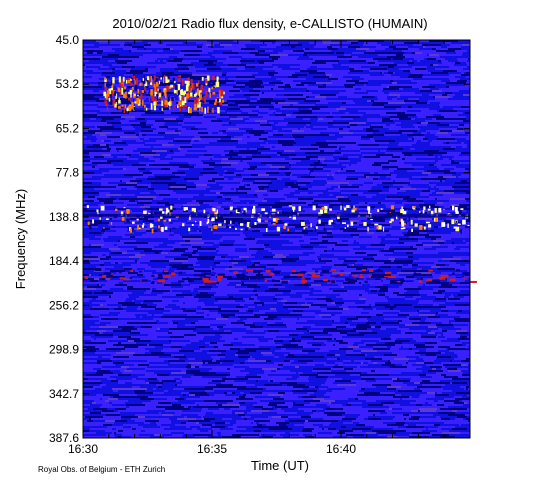  I want to click on burst-region, so click(164, 94).